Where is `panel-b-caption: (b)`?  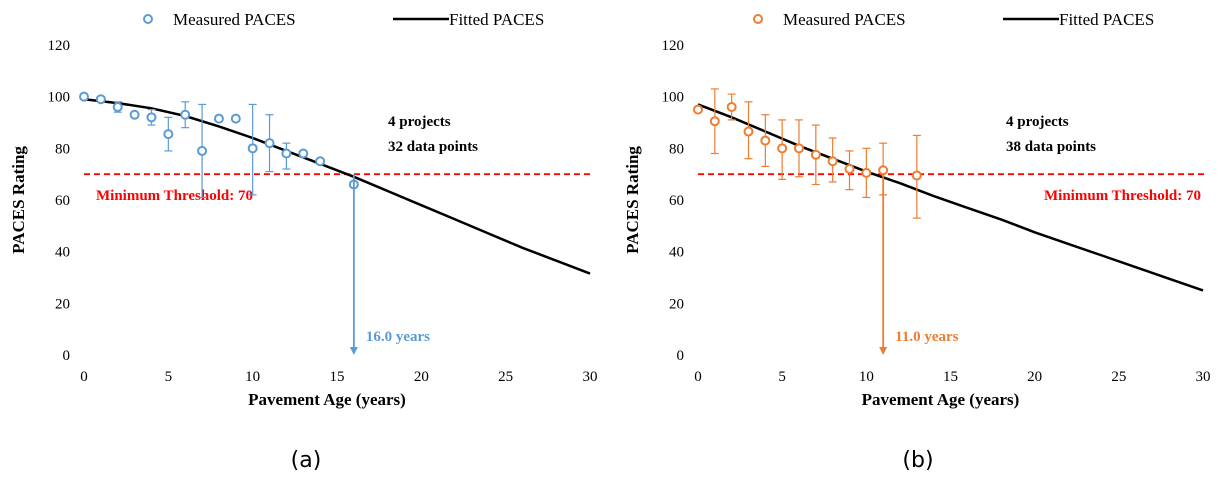
panel-b-caption: (b) is located at coordinates (918, 460).